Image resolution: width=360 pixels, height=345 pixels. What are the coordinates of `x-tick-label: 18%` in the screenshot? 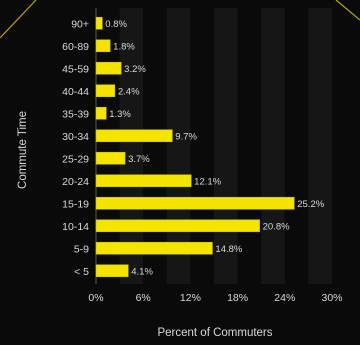 It's located at (237, 298).